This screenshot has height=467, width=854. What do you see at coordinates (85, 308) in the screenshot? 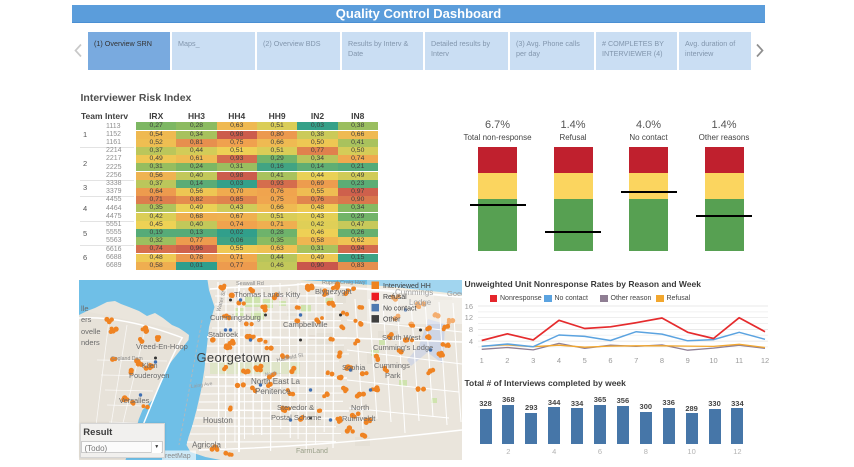
I see `svg-text: lle` at bounding box center [85, 308].